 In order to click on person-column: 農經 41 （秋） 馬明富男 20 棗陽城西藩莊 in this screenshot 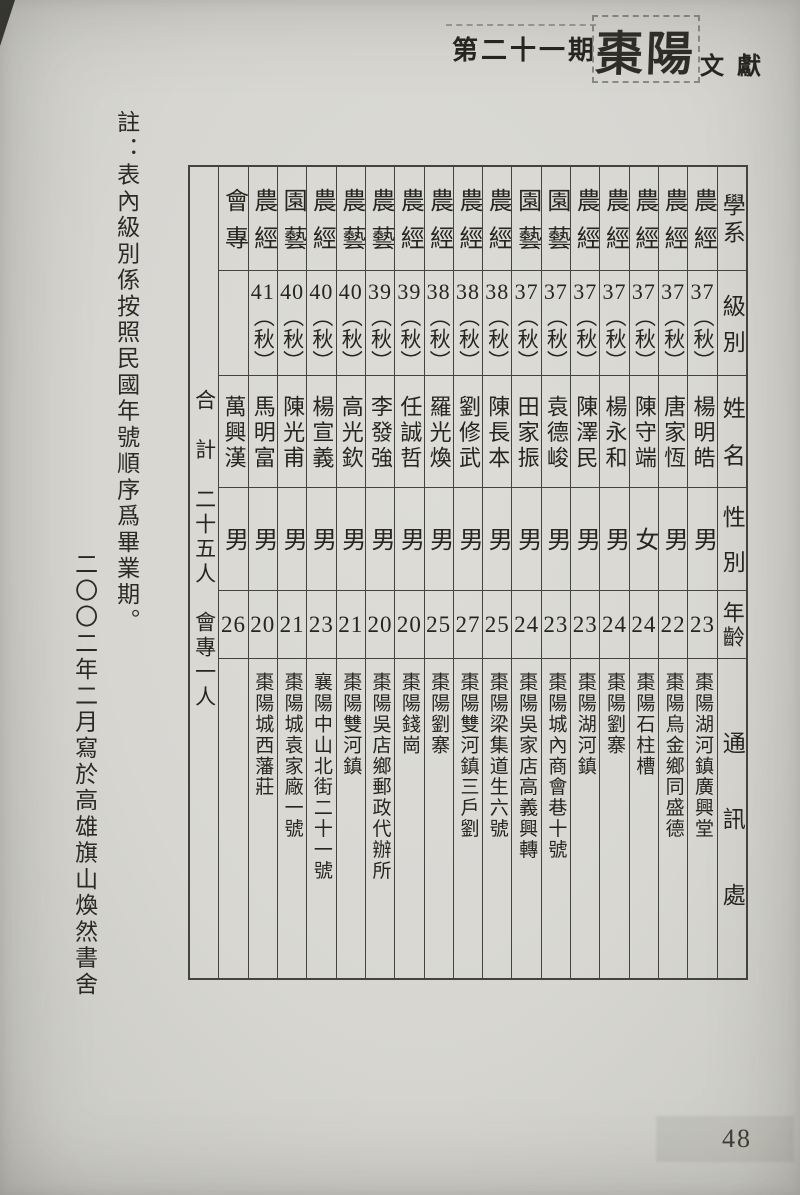, I will do `click(263, 572)`.